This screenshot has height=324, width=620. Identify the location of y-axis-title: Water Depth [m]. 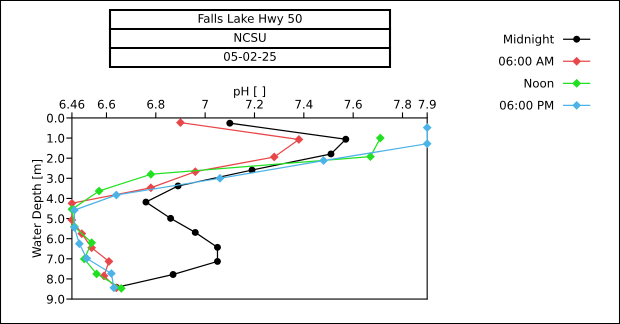
(38, 209).